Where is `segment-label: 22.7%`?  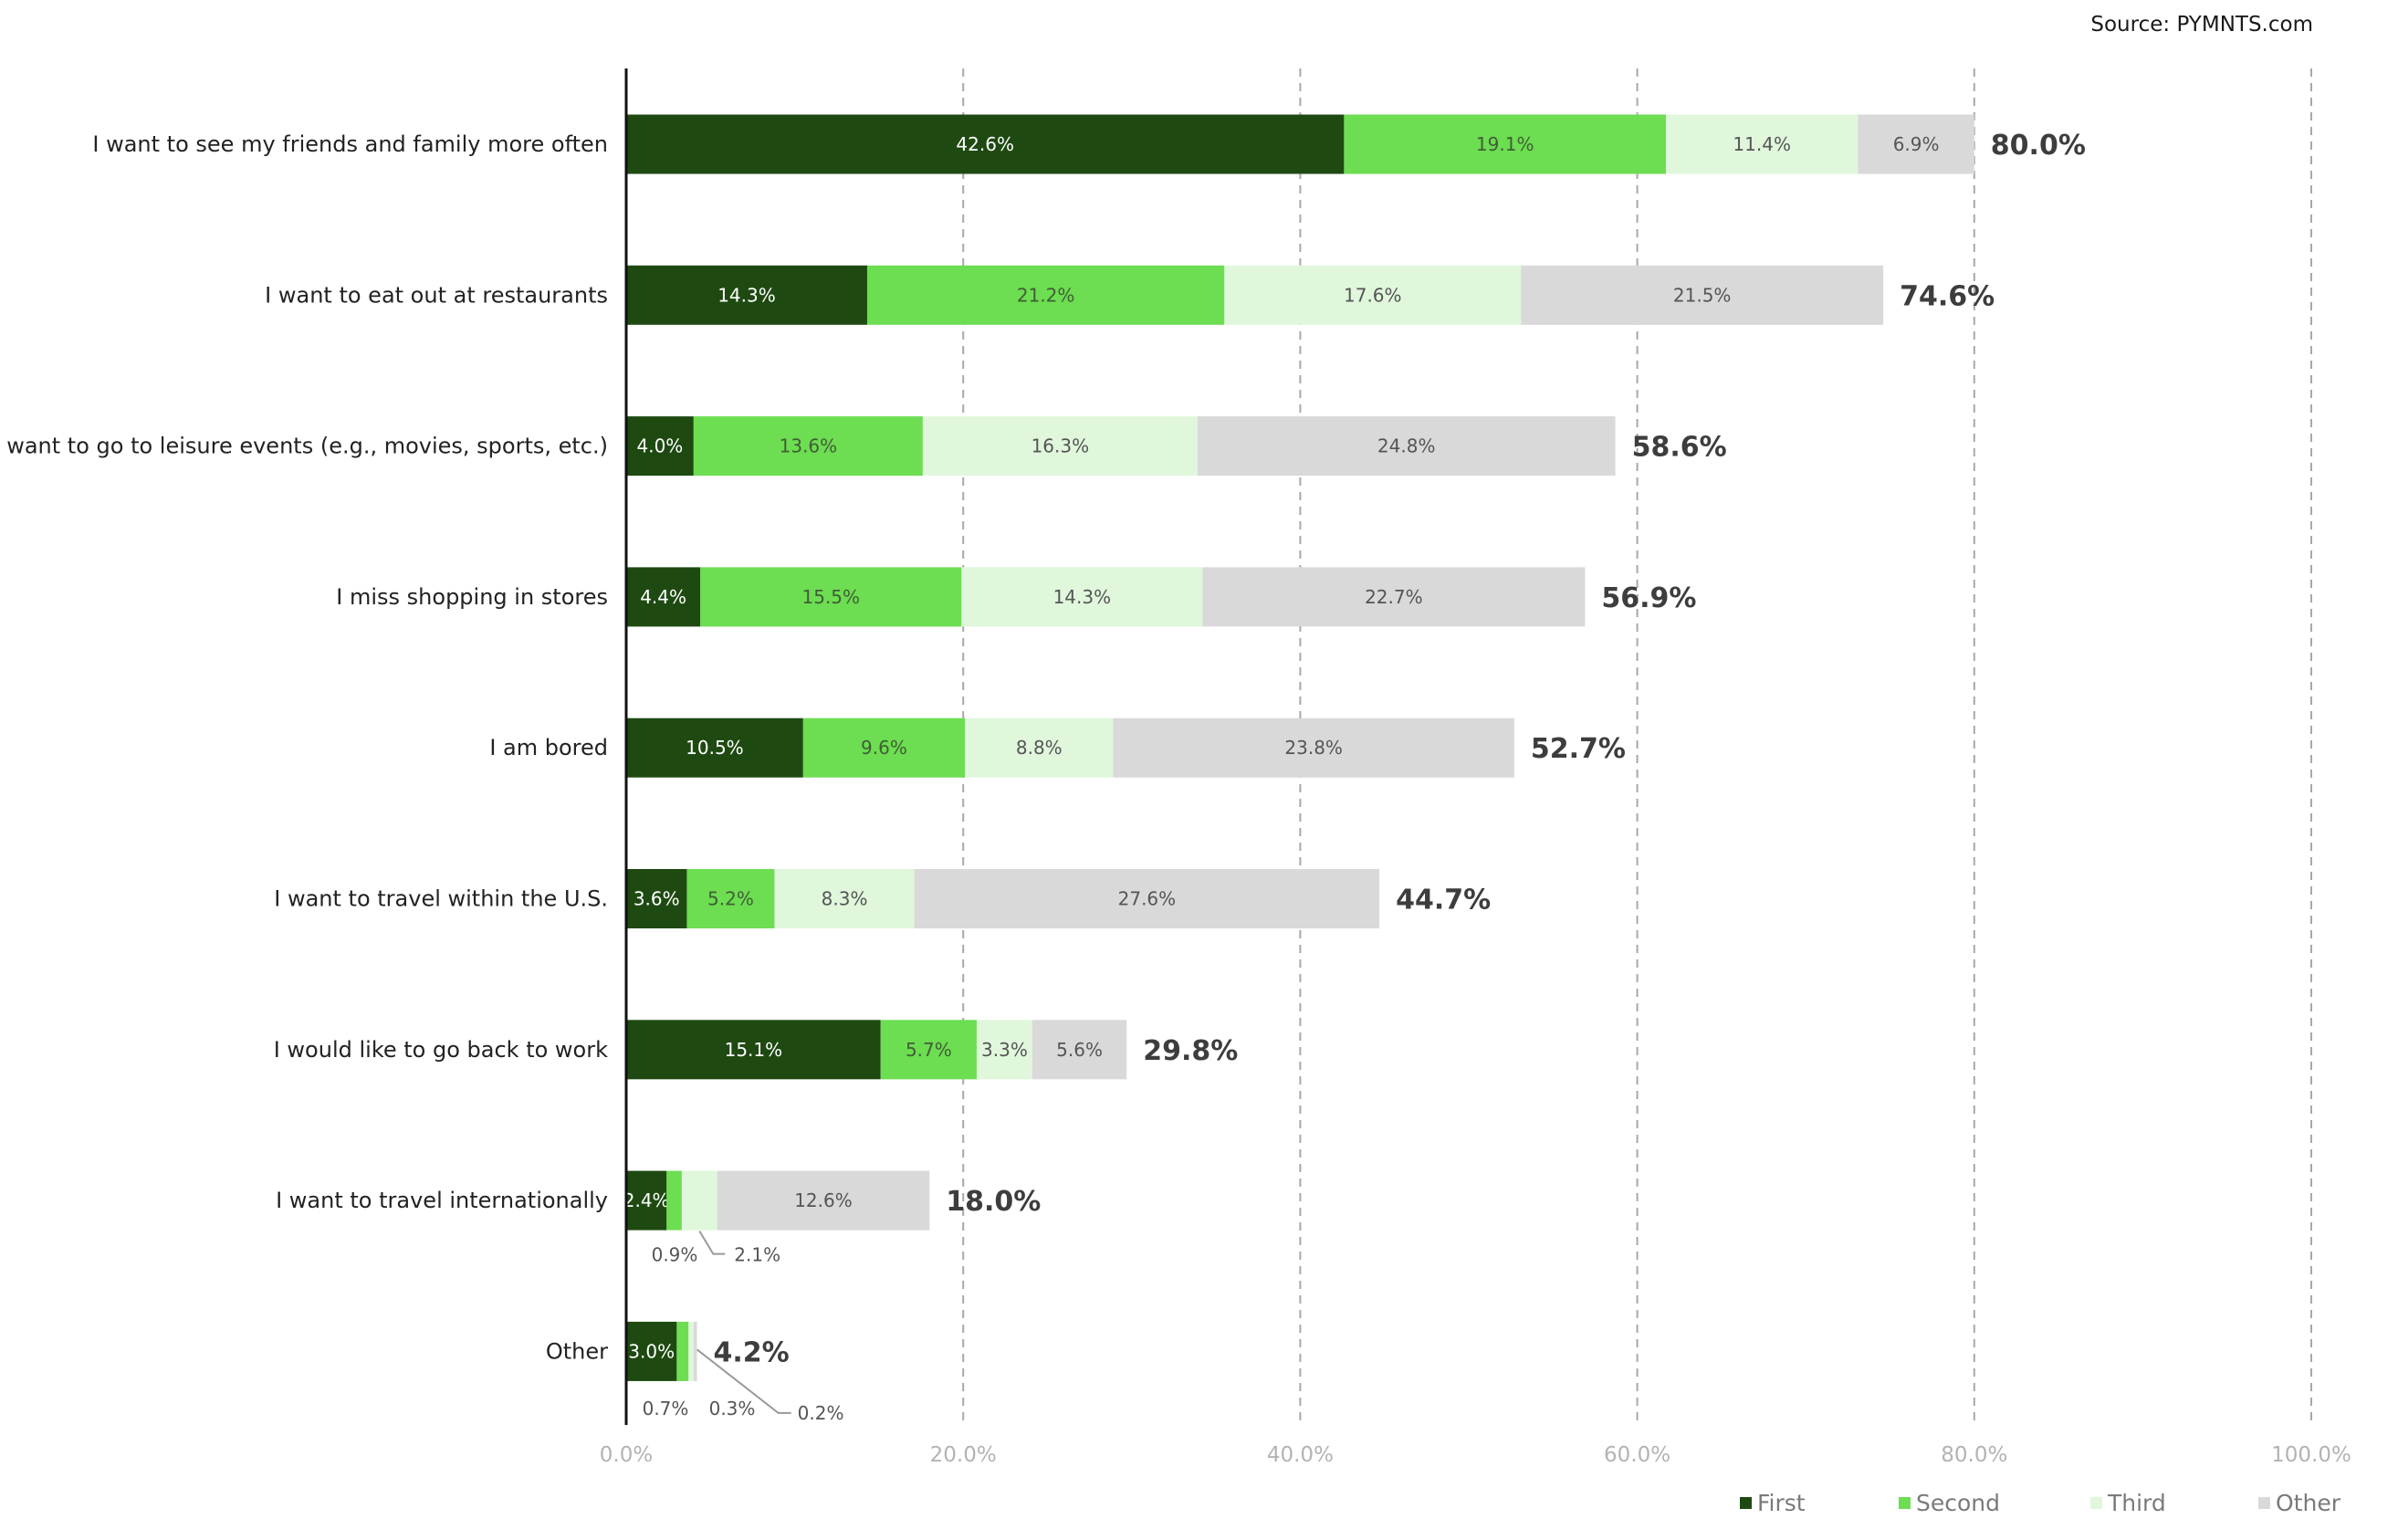
segment-label: 22.7% is located at coordinates (1394, 597).